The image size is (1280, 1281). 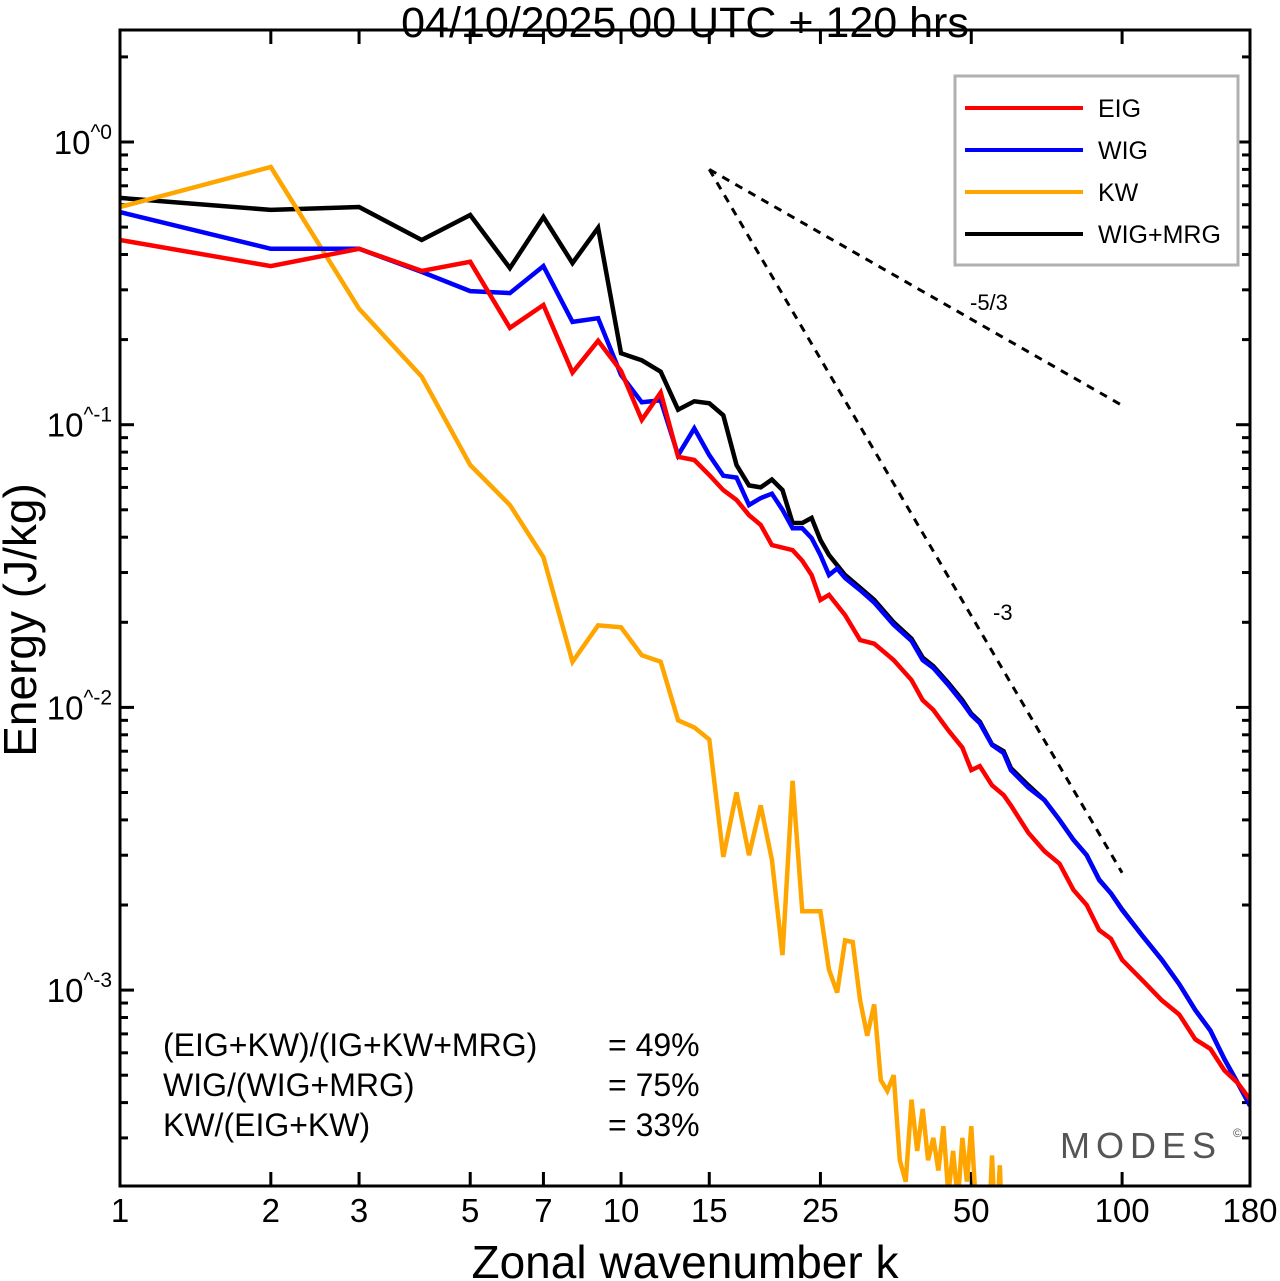 What do you see at coordinates (1118, 193) in the screenshot?
I see `legend-label: KW` at bounding box center [1118, 193].